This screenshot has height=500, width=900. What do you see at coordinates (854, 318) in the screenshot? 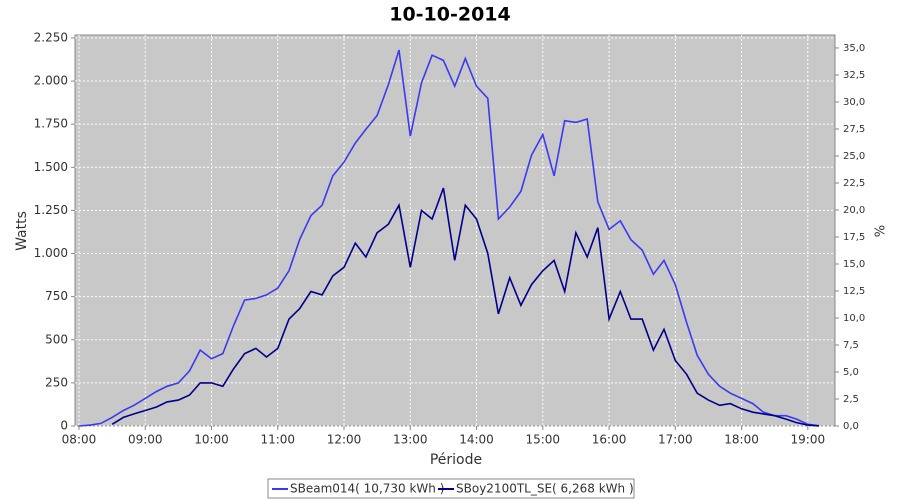
I see `y2-tick-label: 10,0` at bounding box center [854, 318].